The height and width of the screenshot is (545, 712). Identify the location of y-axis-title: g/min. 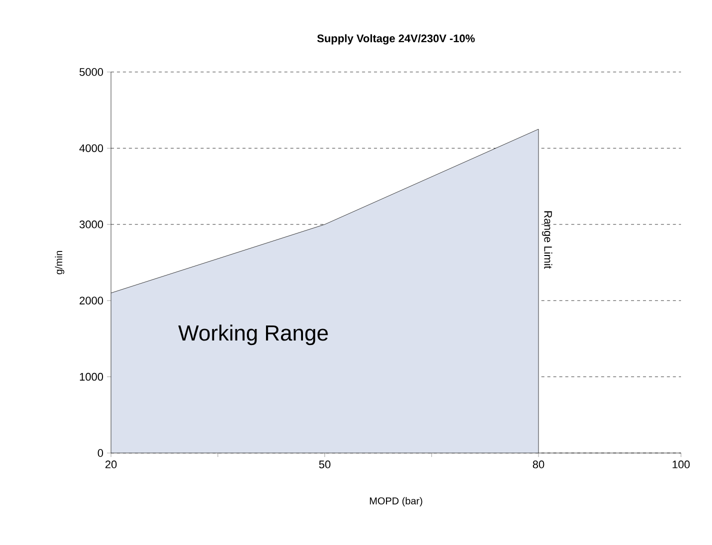
(59, 262).